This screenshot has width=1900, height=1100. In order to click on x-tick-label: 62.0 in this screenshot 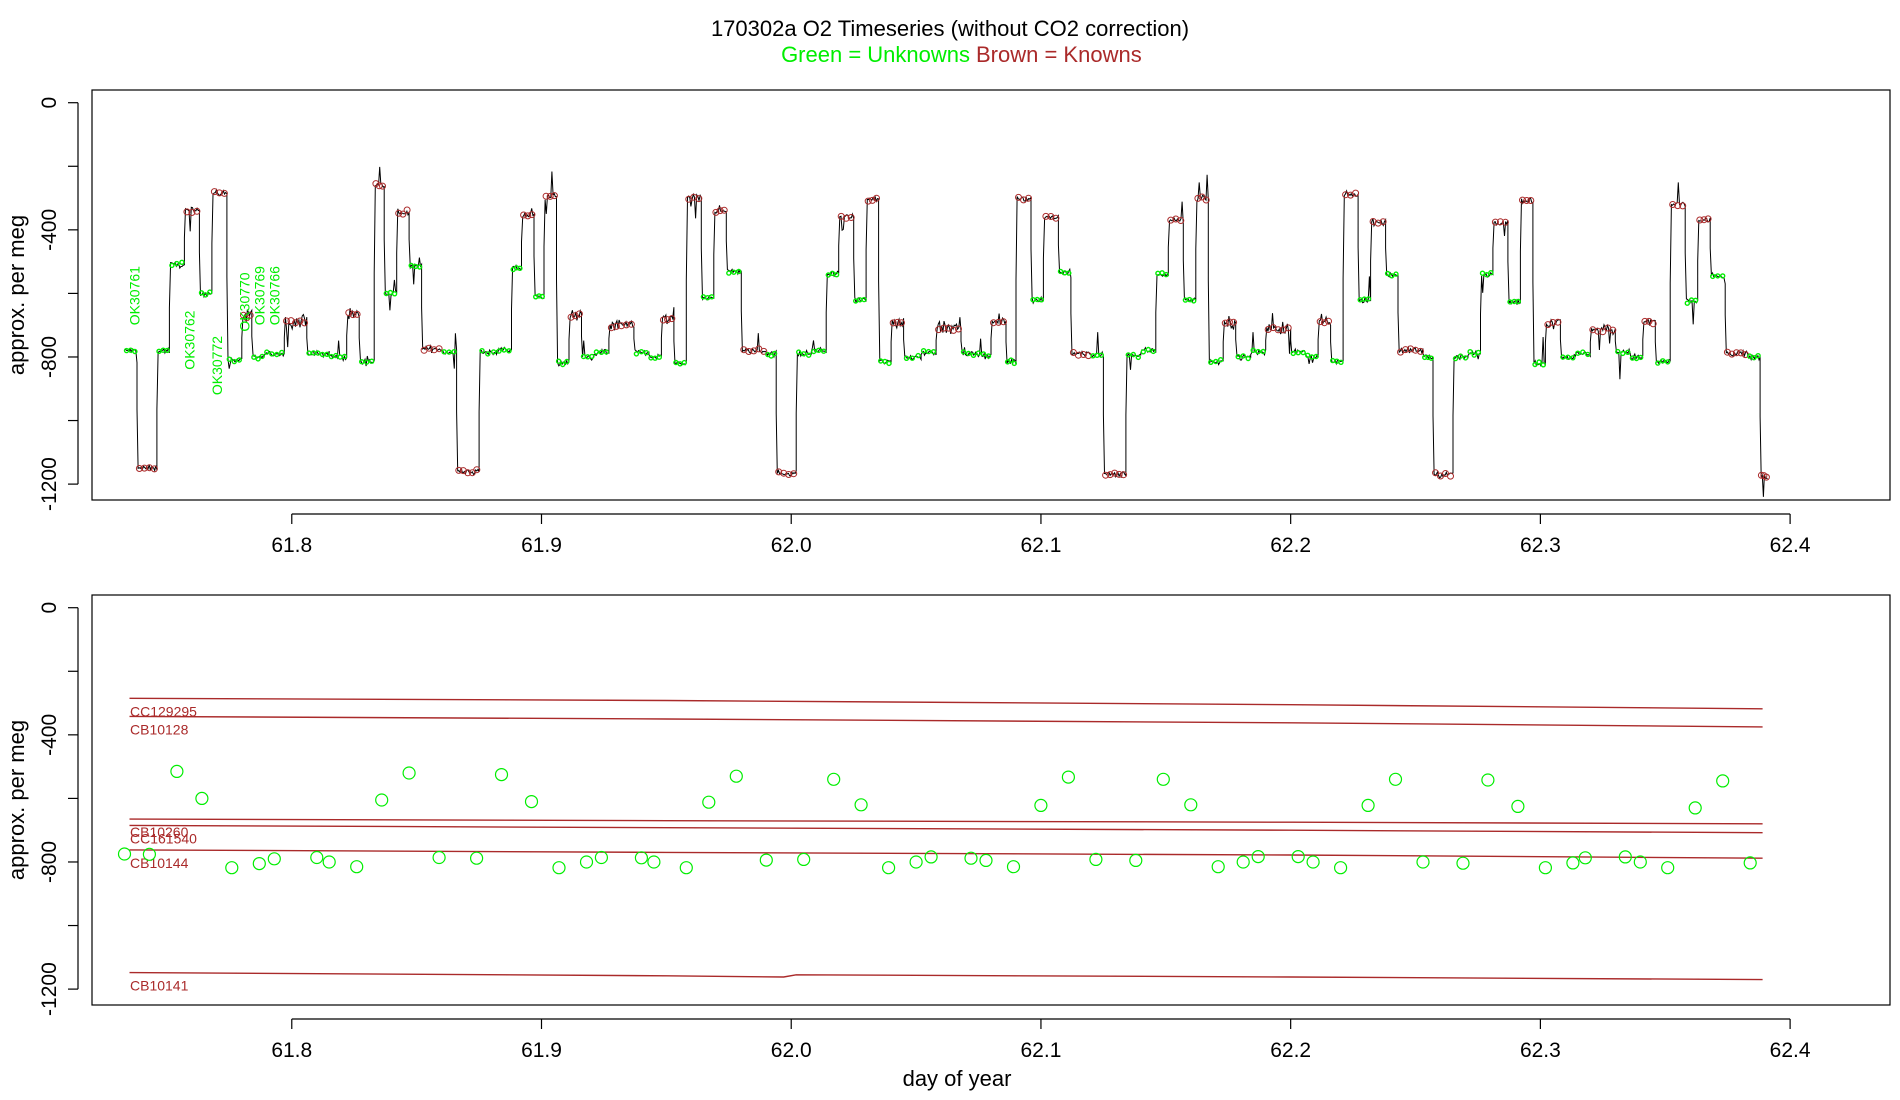, I will do `click(791, 545)`.